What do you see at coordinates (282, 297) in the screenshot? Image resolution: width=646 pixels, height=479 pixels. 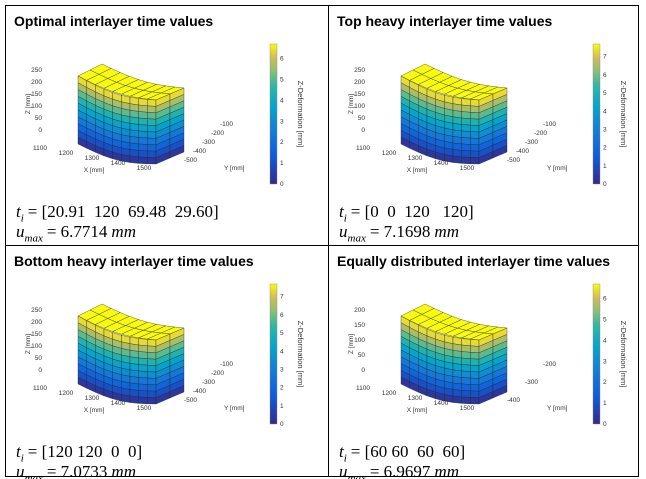 I see `colorbar-tick-label: 7` at bounding box center [282, 297].